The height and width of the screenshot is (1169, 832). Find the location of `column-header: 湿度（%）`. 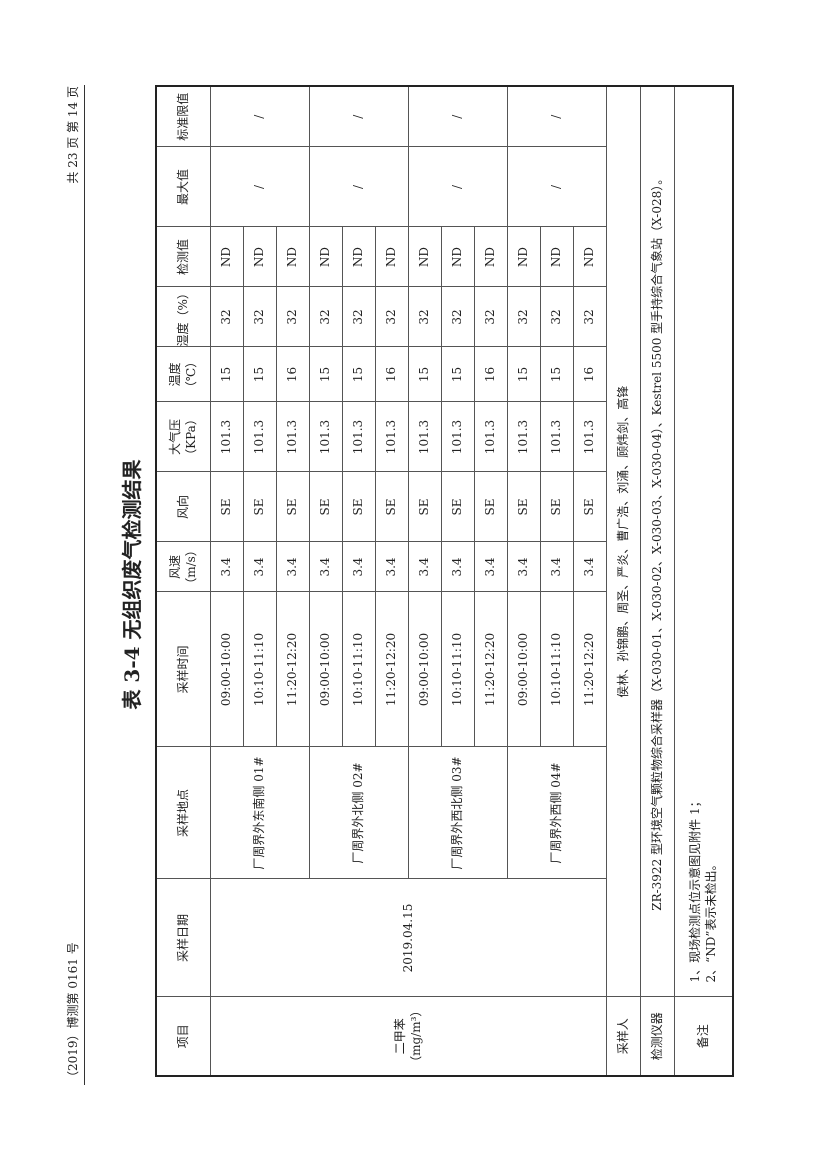

column-header: 湿度（%） is located at coordinates (183, 317).